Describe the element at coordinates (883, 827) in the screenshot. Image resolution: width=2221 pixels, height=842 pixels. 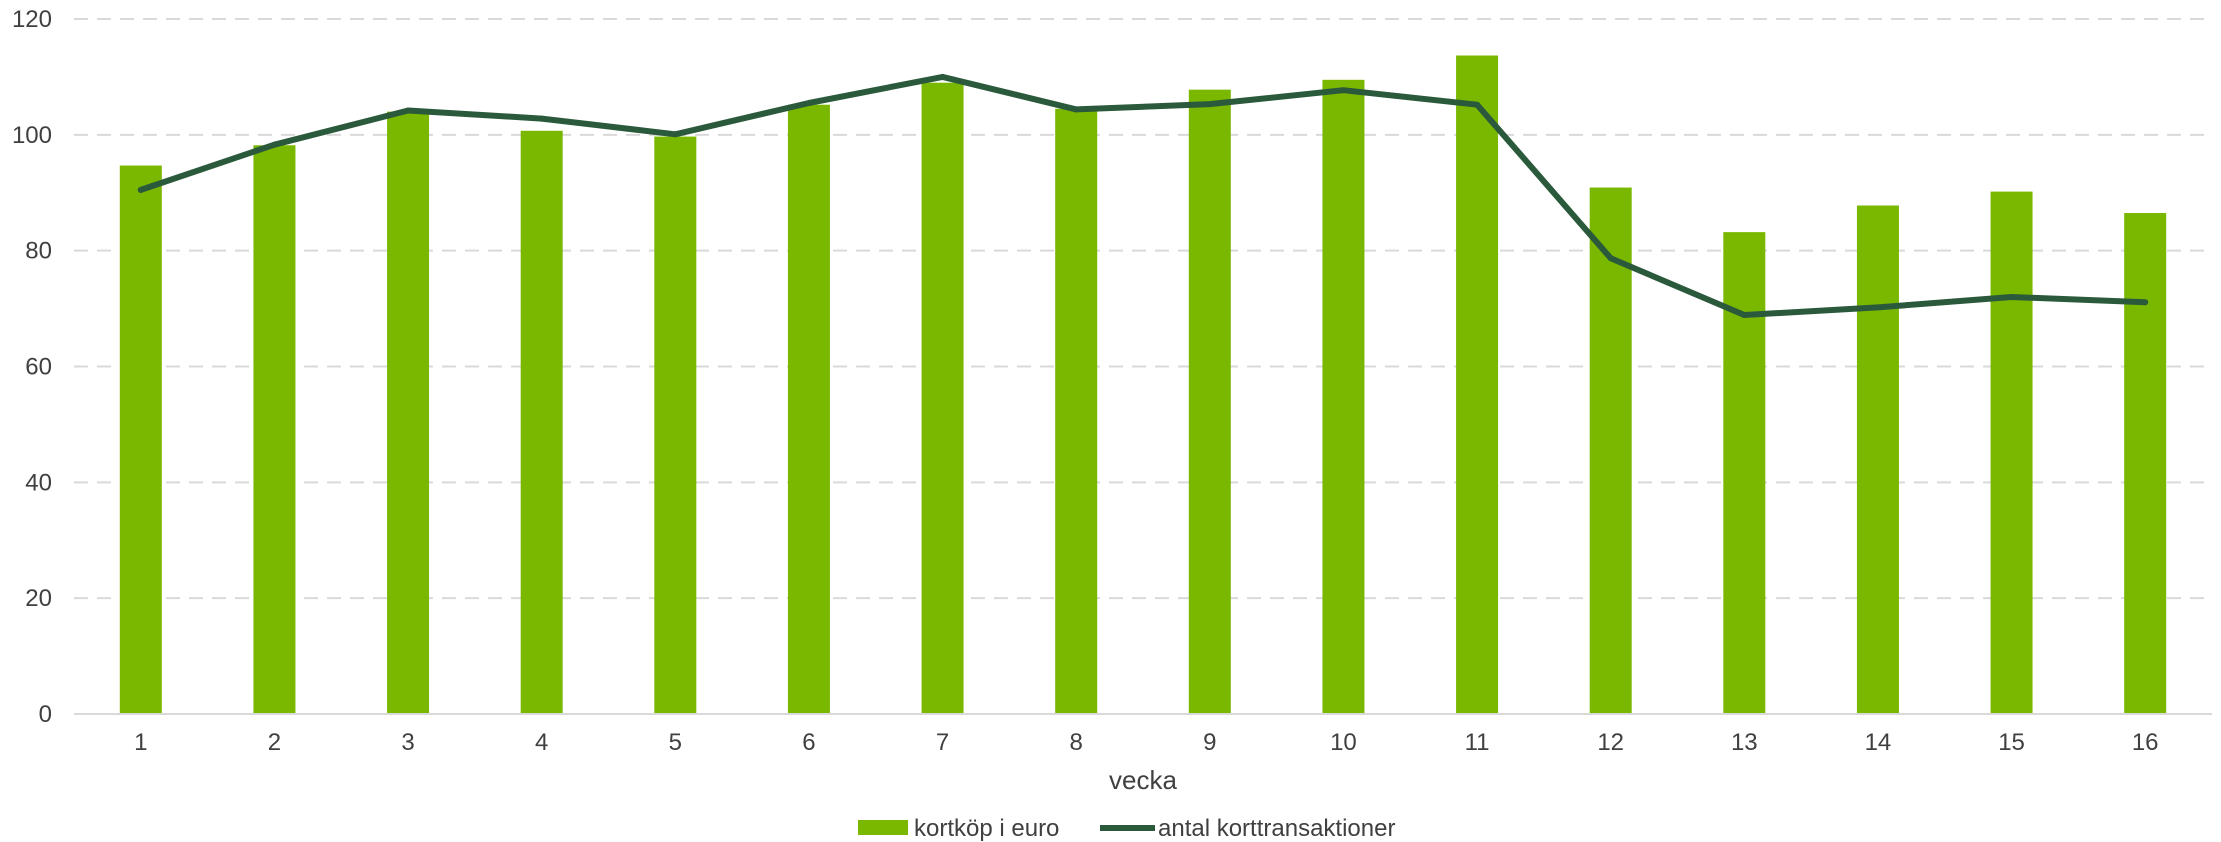
I see `legend-swatch-bar` at that location.